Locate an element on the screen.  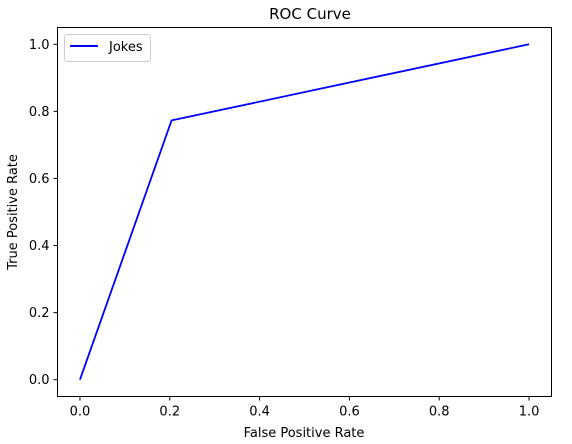
legend-box is located at coordinates (107, 48).